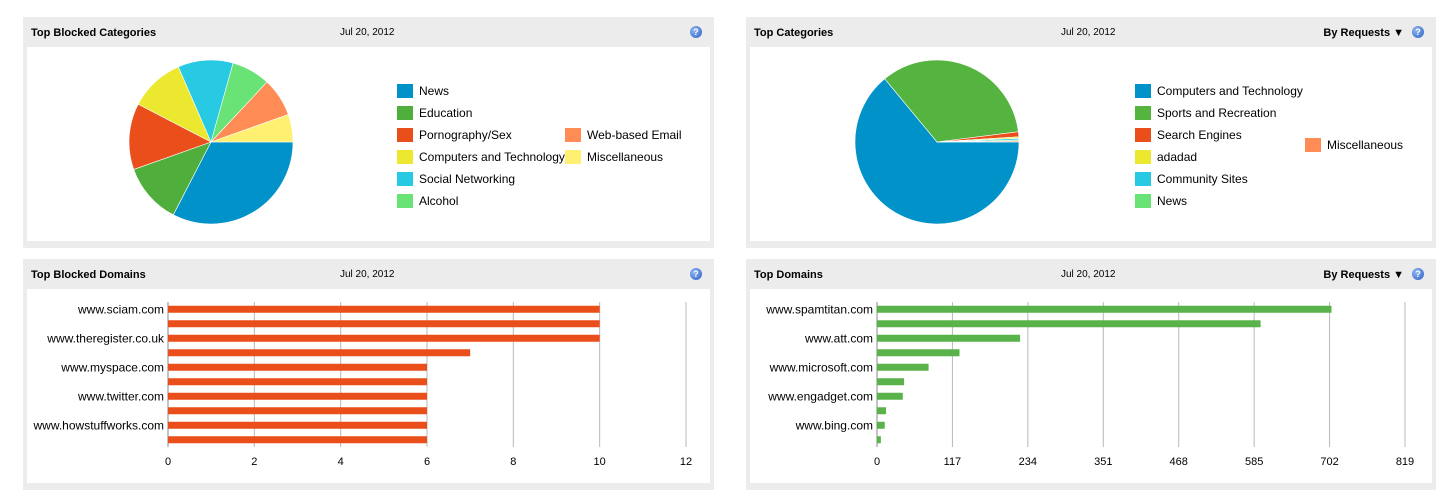 Image resolution: width=1452 pixels, height=495 pixels. Describe the element at coordinates (1217, 112) in the screenshot. I see `legend-label: Sports and Recreation` at that location.